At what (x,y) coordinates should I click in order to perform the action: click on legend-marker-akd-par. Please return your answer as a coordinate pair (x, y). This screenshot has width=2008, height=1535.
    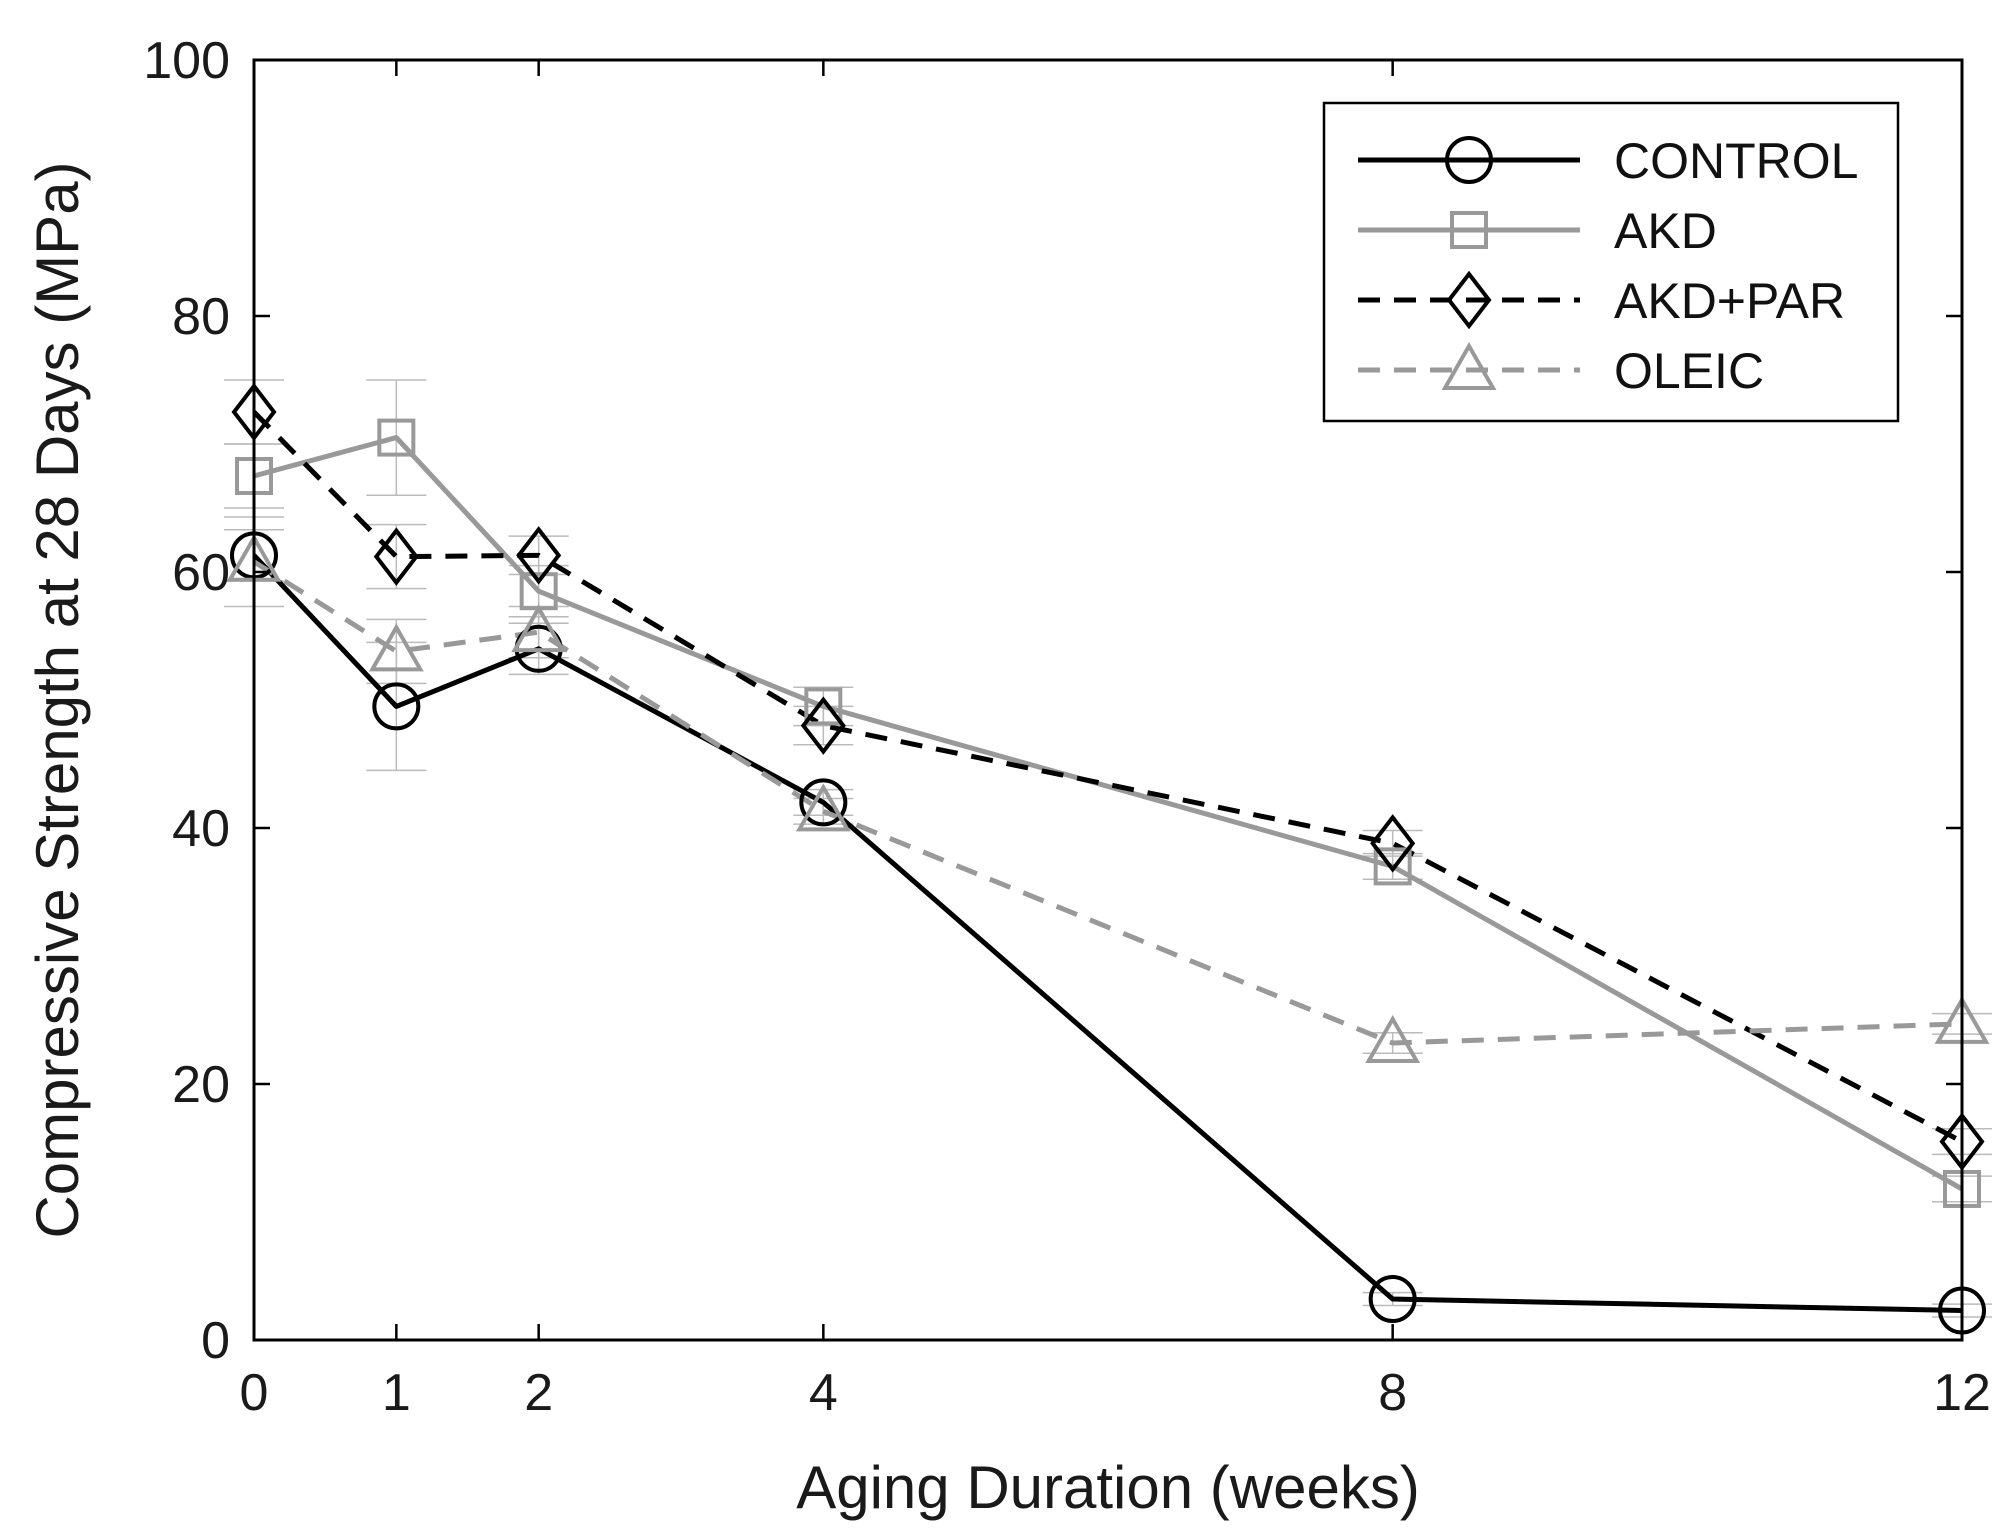
    Looking at the image, I should click on (1469, 300).